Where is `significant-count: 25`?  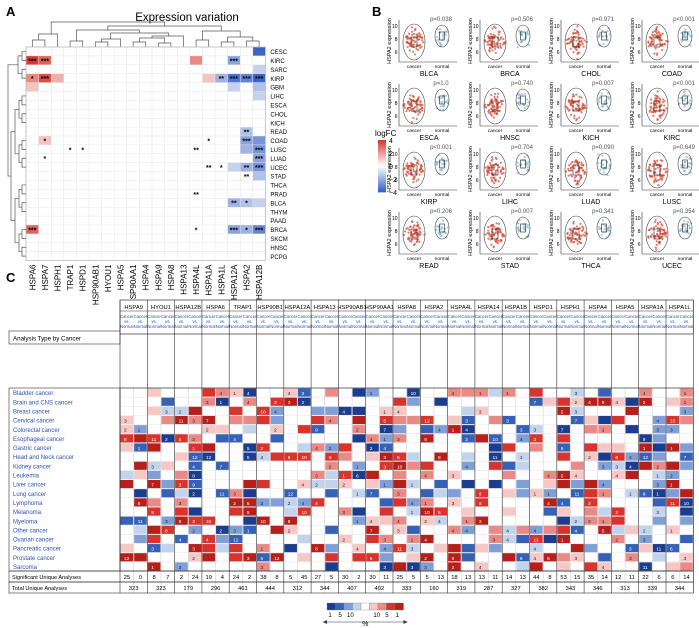 significant-count: 25 is located at coordinates (400, 578).